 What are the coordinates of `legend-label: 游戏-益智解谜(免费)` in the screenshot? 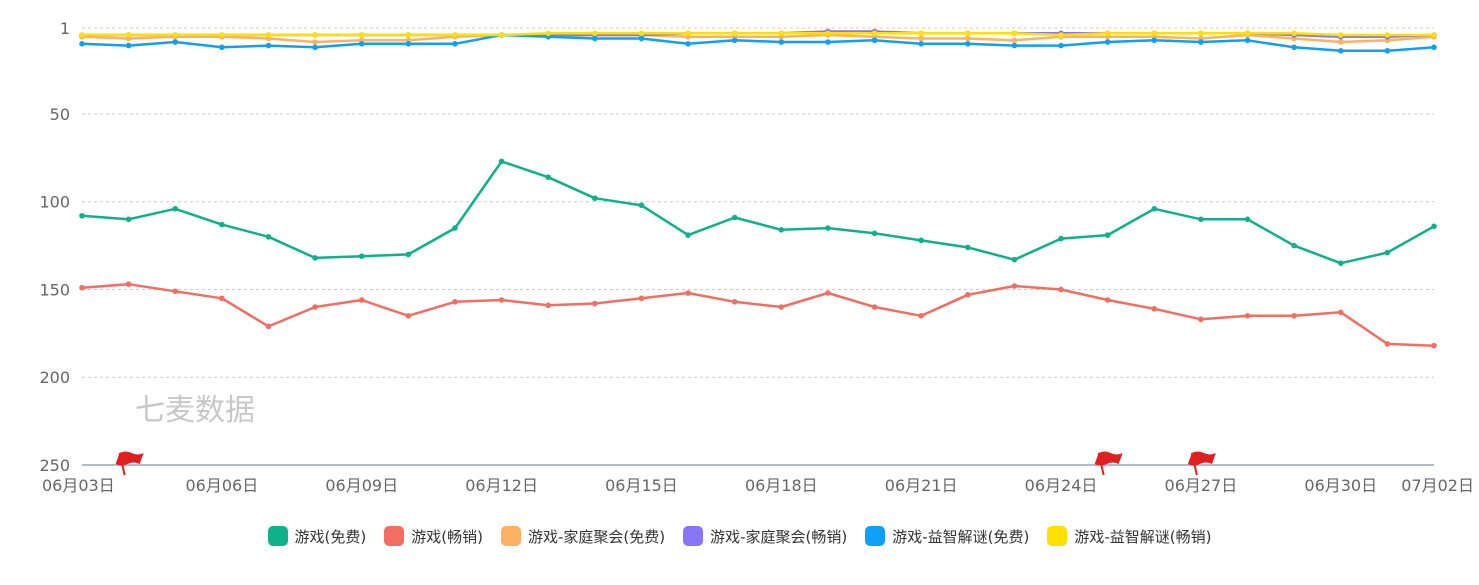 It's located at (961, 536).